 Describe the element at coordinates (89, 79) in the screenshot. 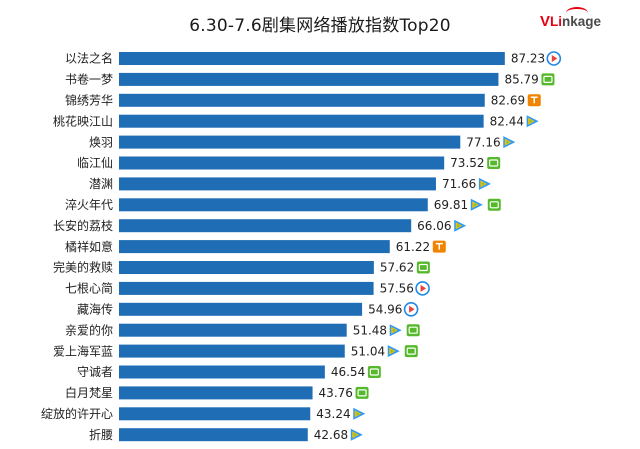

I see `category-label: 书卷一梦` at that location.